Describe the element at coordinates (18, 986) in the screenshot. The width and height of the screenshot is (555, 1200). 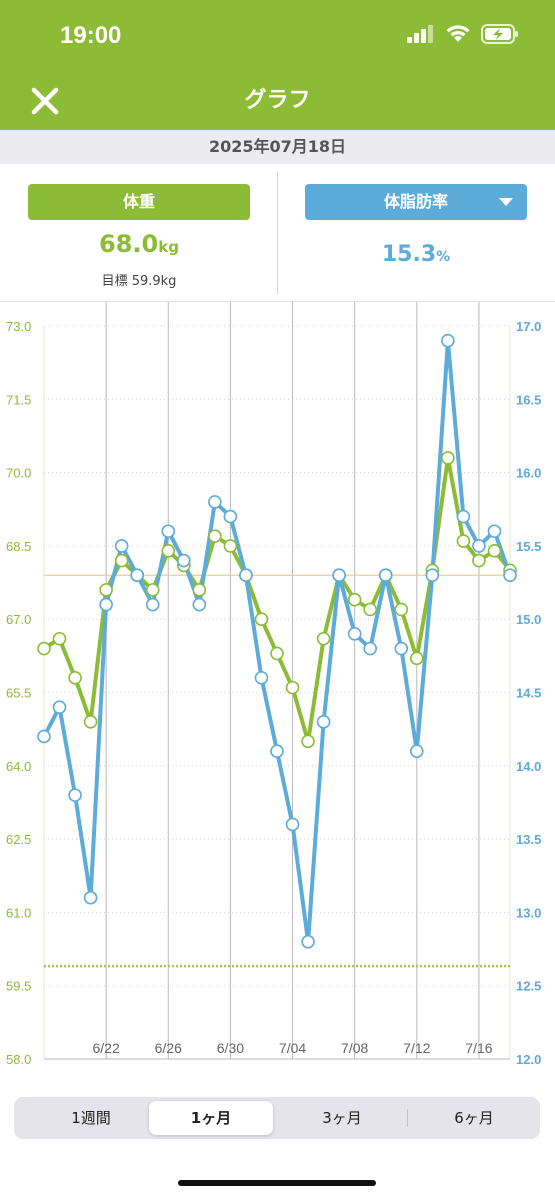
I see `left-axis-tick-label: 59.5` at that location.